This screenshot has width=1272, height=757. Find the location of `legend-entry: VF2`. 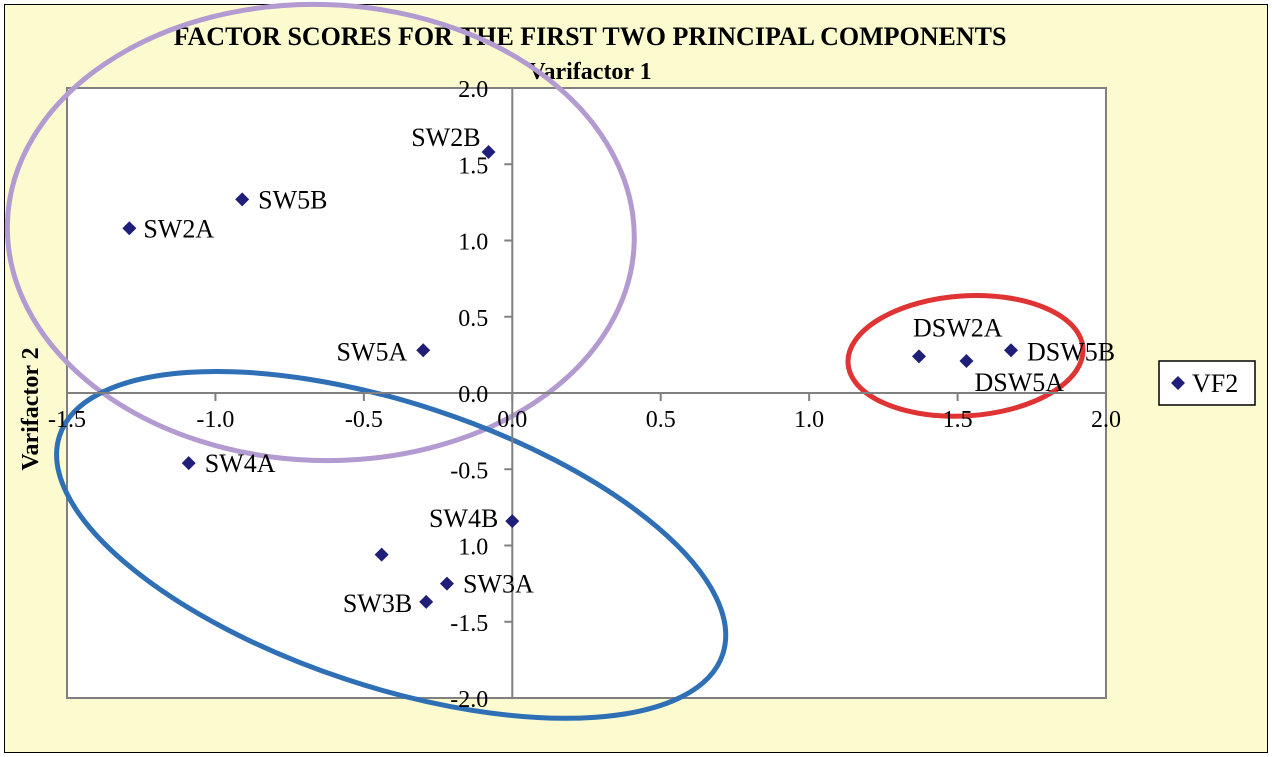

legend-entry: VF2 is located at coordinates (1215, 383).